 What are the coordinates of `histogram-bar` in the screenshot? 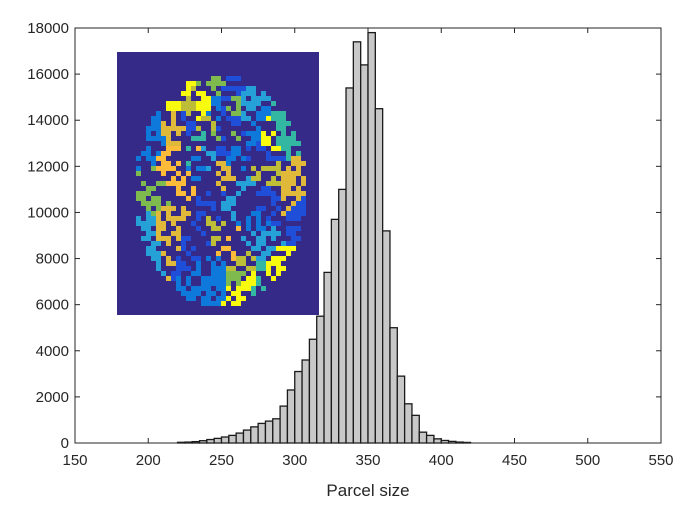 It's located at (364, 254).